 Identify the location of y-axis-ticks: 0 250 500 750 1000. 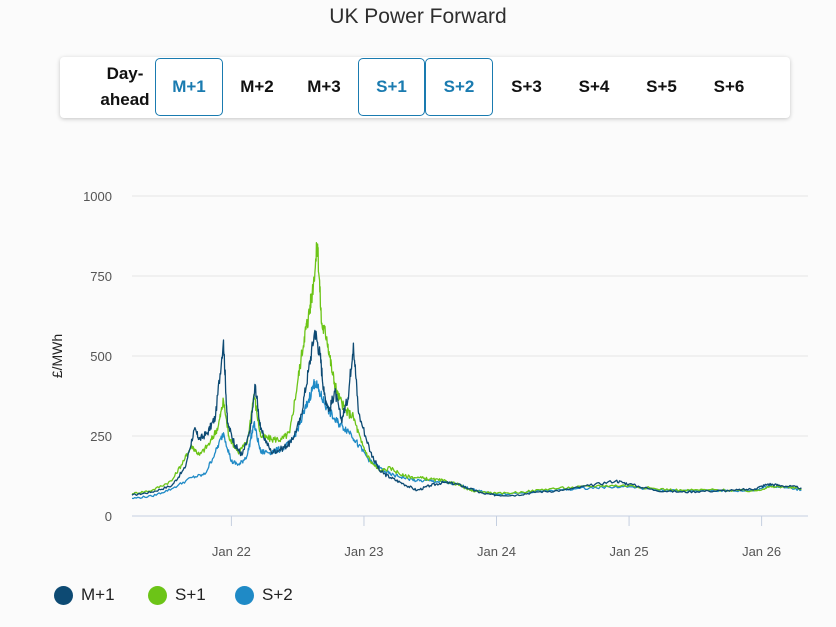
(97, 356).